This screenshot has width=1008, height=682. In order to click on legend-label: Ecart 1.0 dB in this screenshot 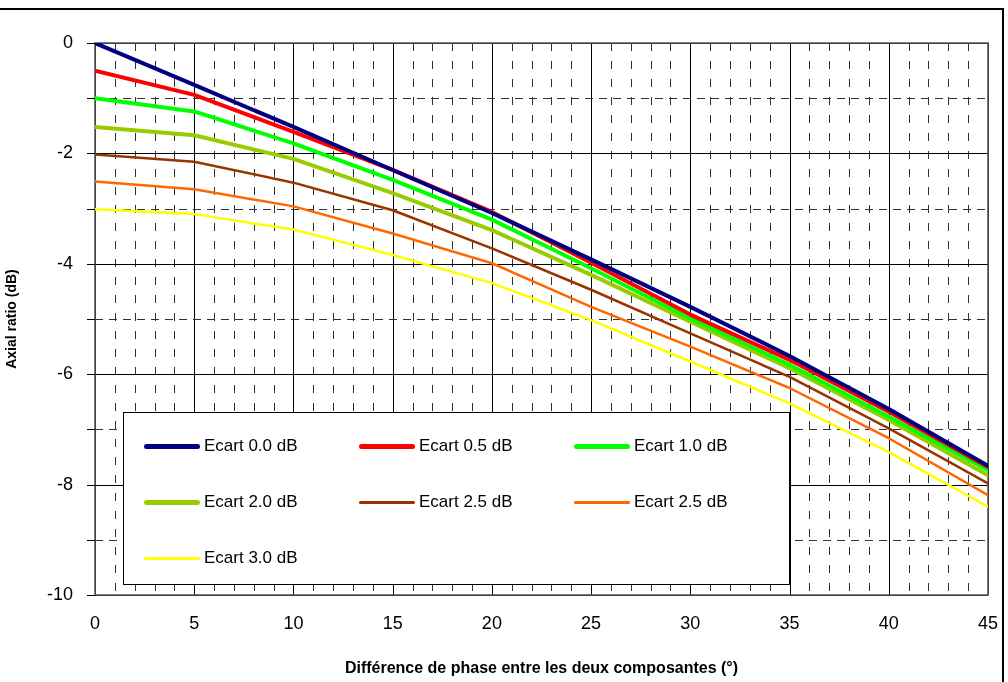, I will do `click(681, 446)`.